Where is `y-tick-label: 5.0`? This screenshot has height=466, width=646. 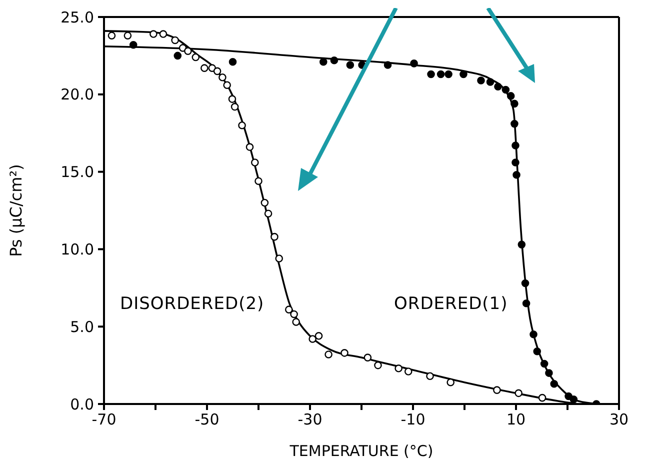 y-tick-label: 5.0 is located at coordinates (82, 327).